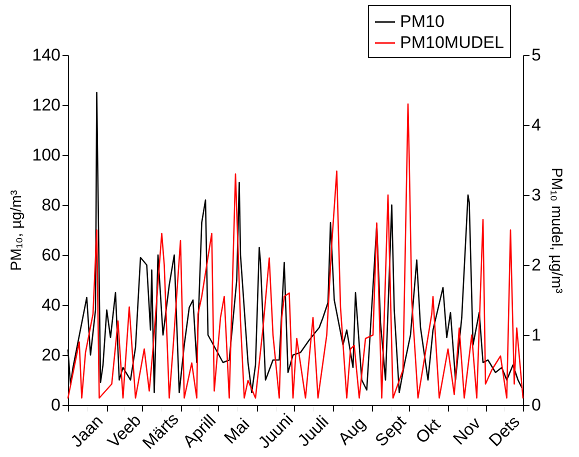  I want to click on y-tick-label: 100, so click(46, 155).